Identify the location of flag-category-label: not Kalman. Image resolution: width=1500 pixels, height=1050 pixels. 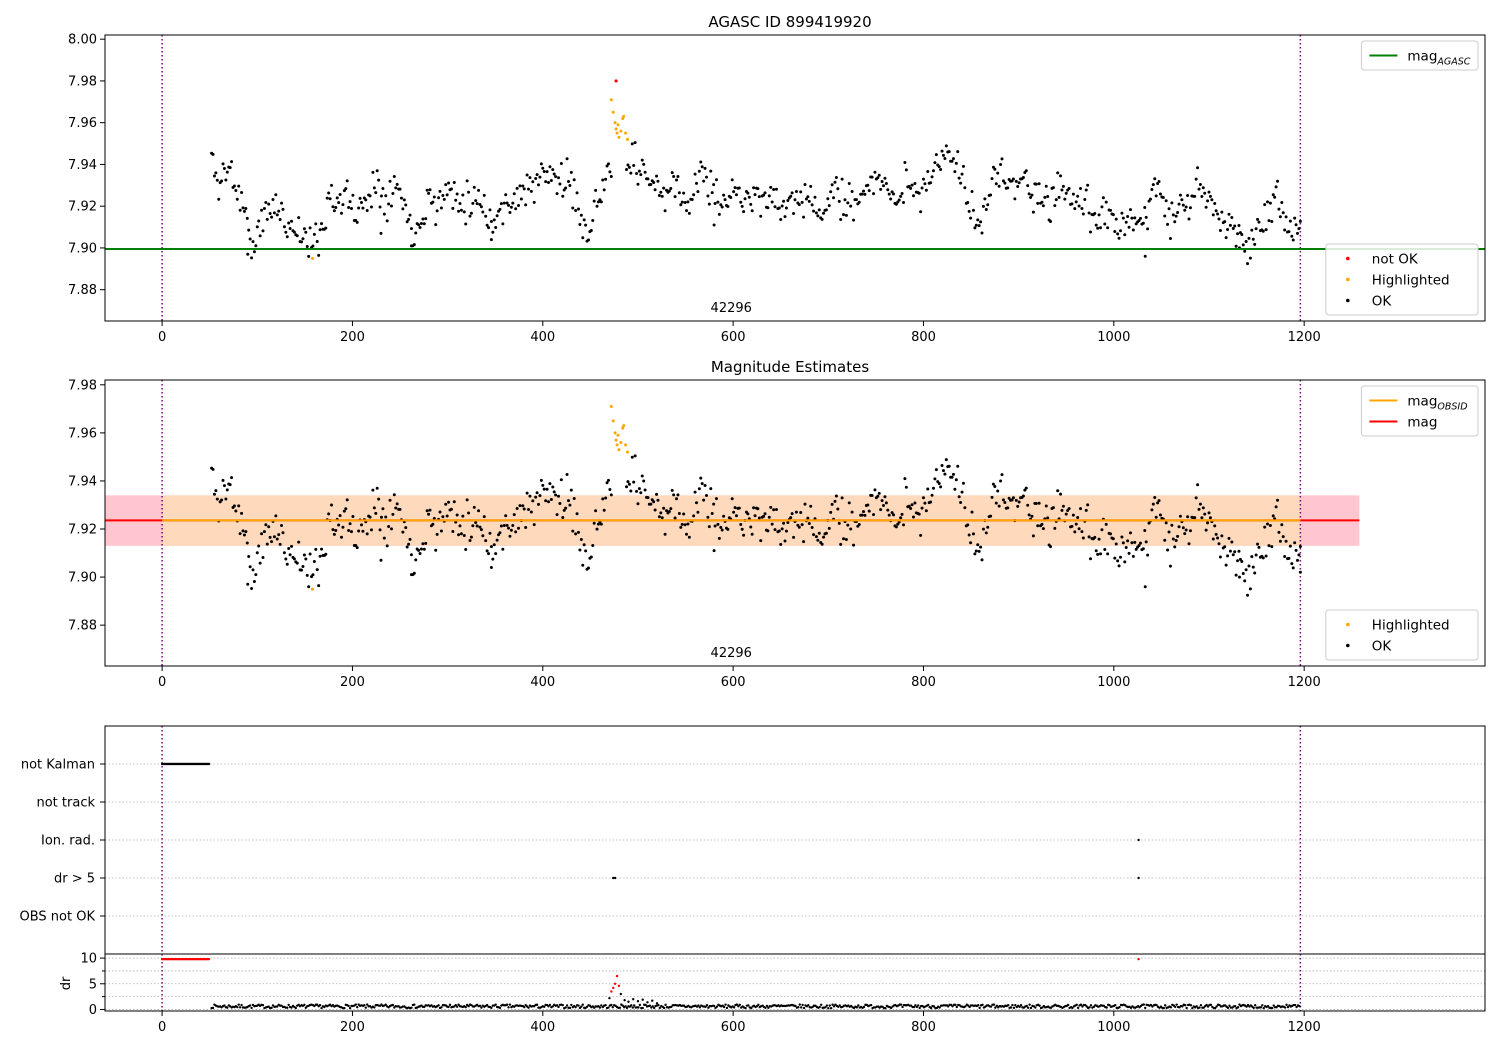
(58, 765).